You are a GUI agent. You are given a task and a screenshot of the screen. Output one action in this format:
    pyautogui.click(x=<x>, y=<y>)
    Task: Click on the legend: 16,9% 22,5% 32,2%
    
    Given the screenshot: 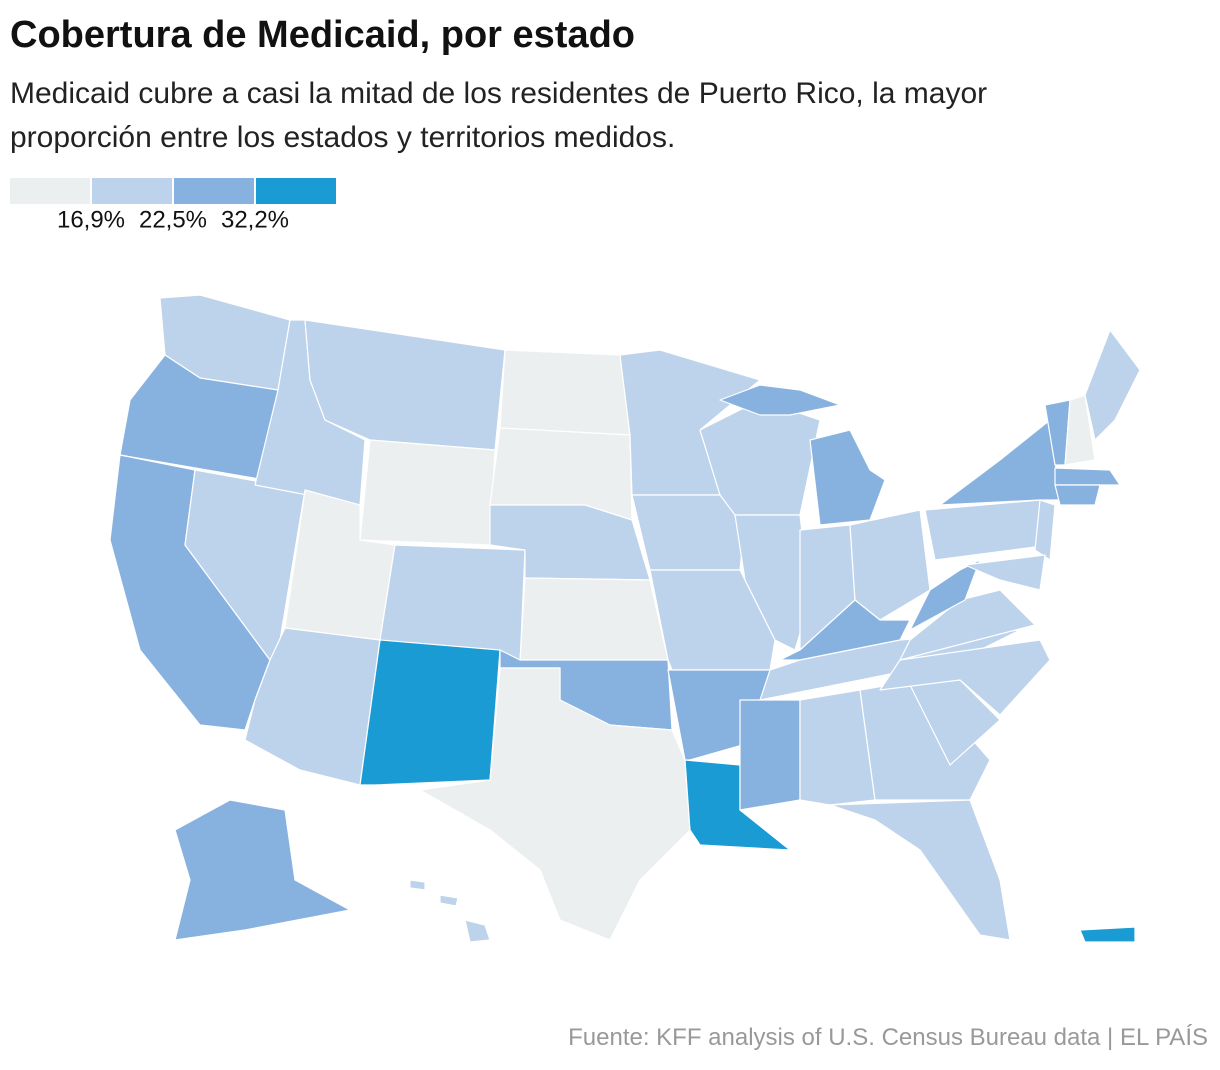 What is the action you would take?
    pyautogui.click(x=173, y=205)
    